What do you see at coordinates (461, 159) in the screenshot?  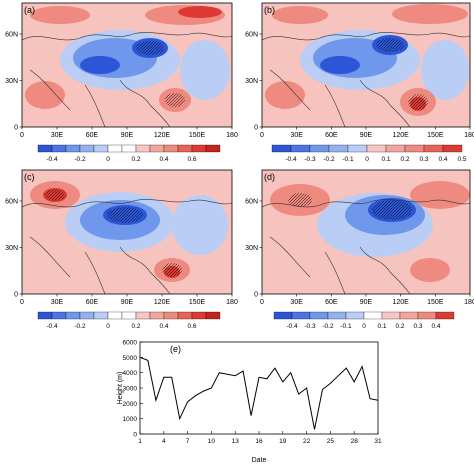 I see `colorbar-tick-label: 0.5` at bounding box center [461, 159].